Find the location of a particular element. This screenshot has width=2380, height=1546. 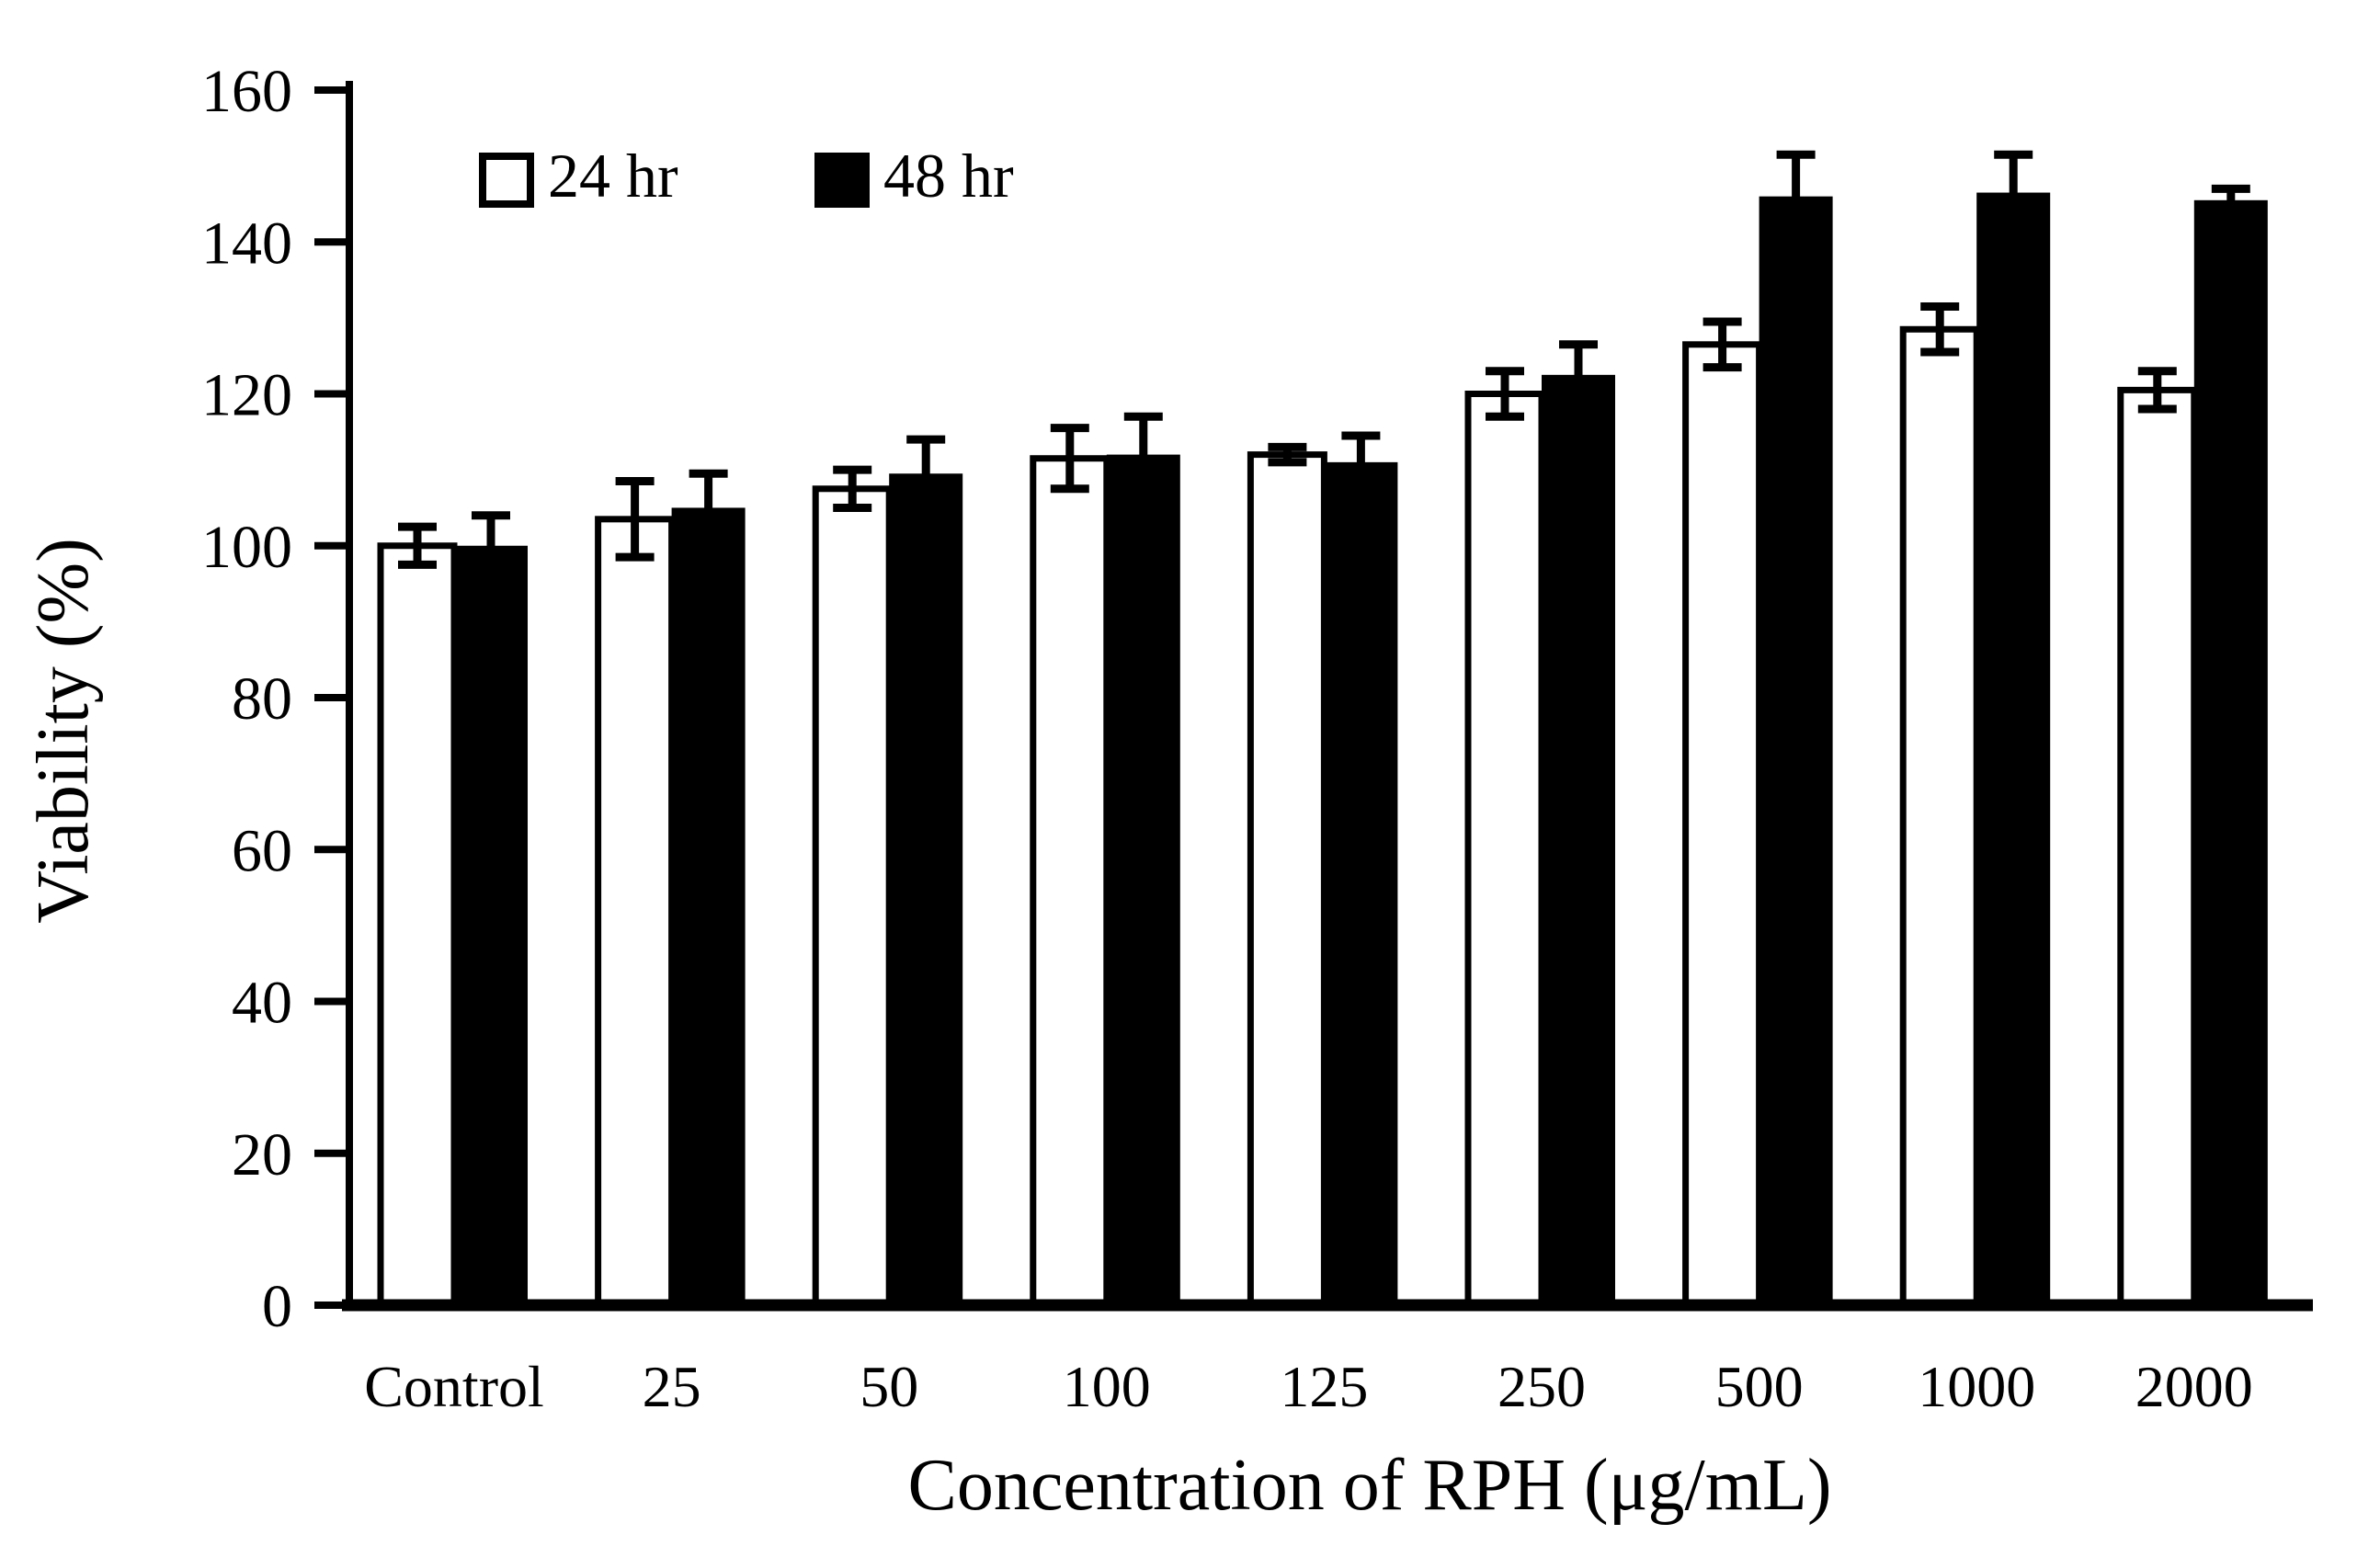

x-tick-label-50: 50 is located at coordinates (889, 1386).